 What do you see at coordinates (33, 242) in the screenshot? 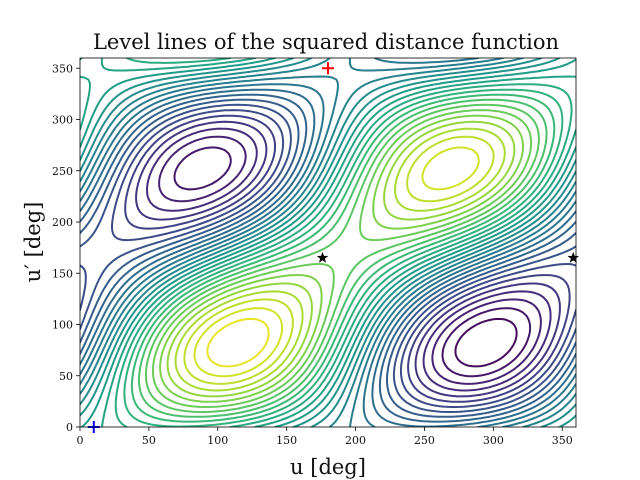
I see `y-axis-label: u′ [deg]` at bounding box center [33, 242].